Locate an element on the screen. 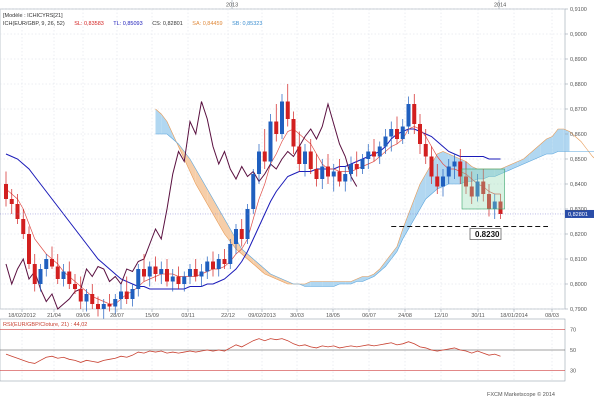 The height and width of the screenshot is (400, 594). y-tick-label: 0,9100 is located at coordinates (578, 10).